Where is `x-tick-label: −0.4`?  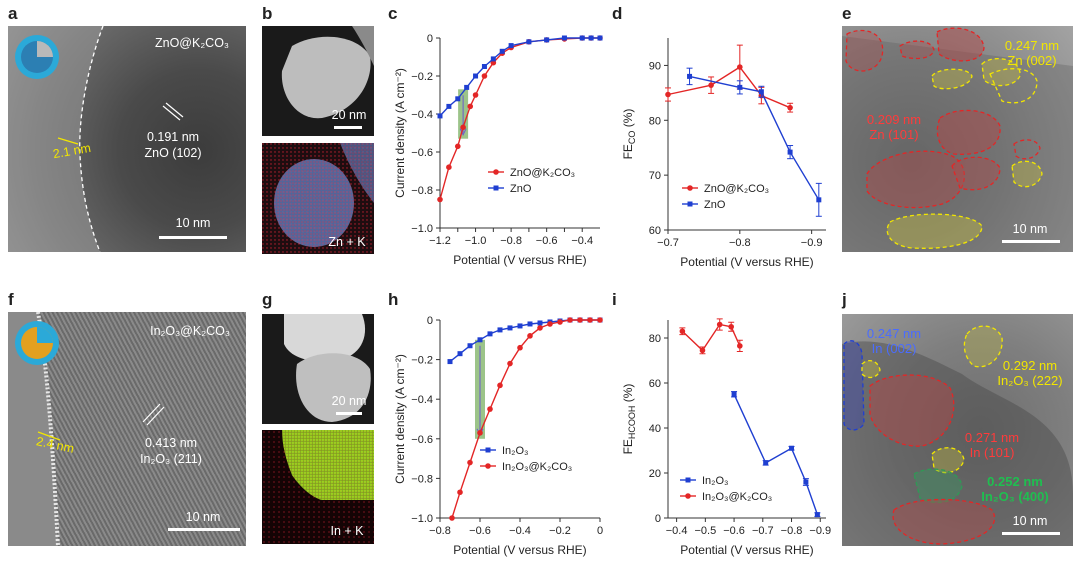 x-tick-label: −0.4 is located at coordinates (520, 531).